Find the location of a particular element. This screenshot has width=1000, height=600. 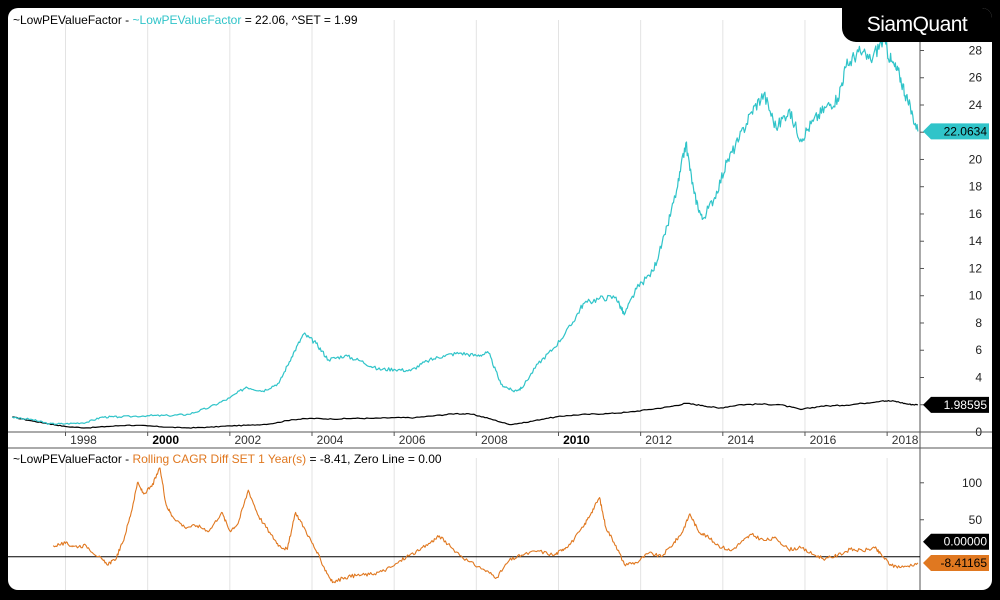

y-tick-label: 50 is located at coordinates (976, 520).